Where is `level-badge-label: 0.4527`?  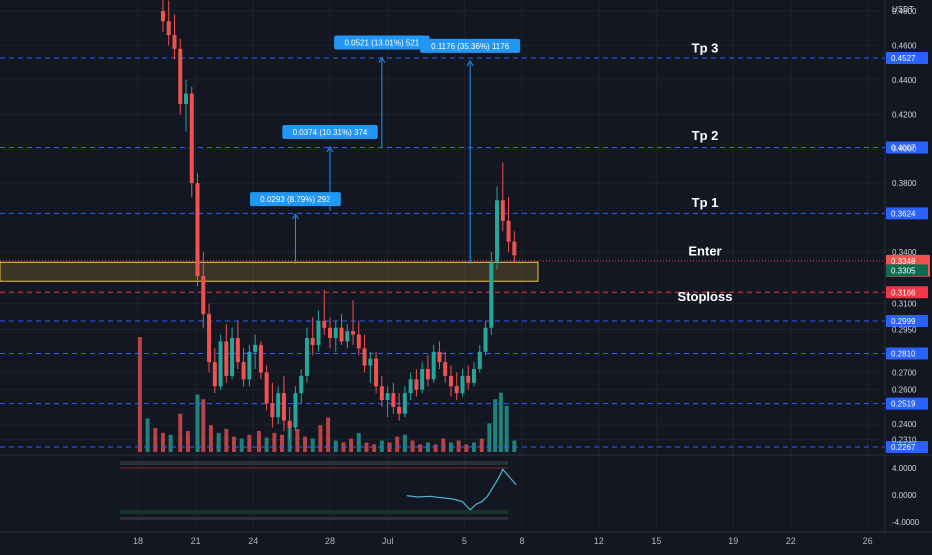
level-badge-label: 0.4527 is located at coordinates (903, 58).